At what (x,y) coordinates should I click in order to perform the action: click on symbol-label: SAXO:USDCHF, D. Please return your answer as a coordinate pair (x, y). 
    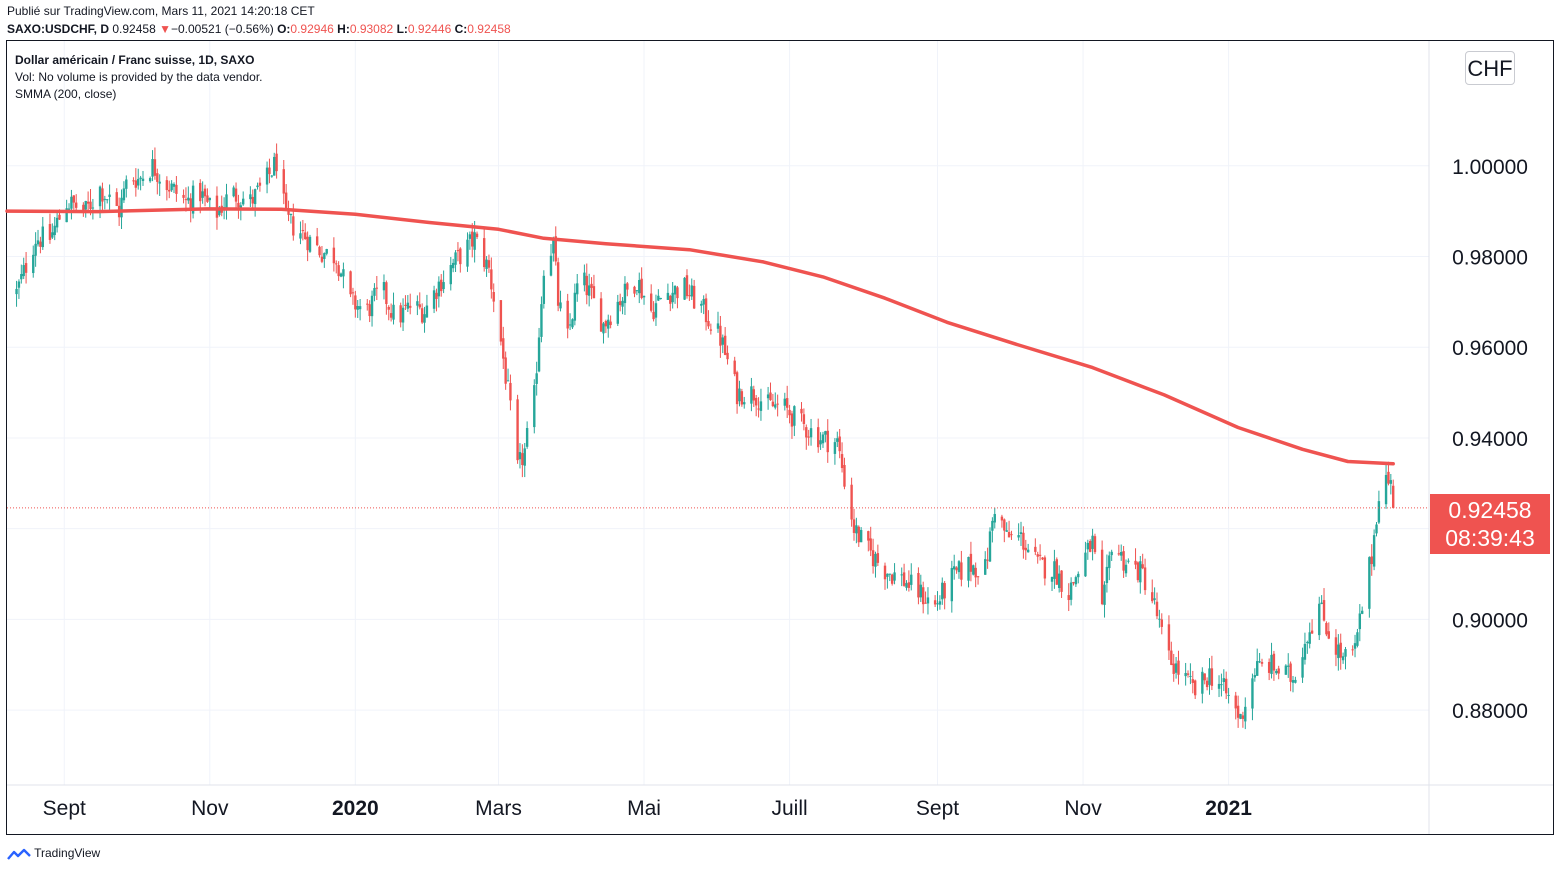
    Looking at the image, I should click on (58, 29).